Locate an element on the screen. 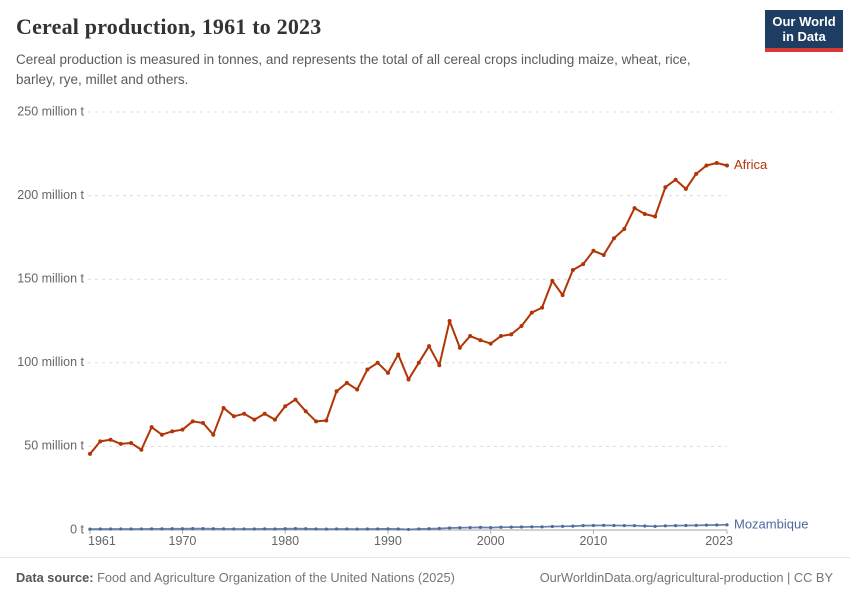 The height and width of the screenshot is (600, 850). series-point-africa-1966 is located at coordinates (141, 449).